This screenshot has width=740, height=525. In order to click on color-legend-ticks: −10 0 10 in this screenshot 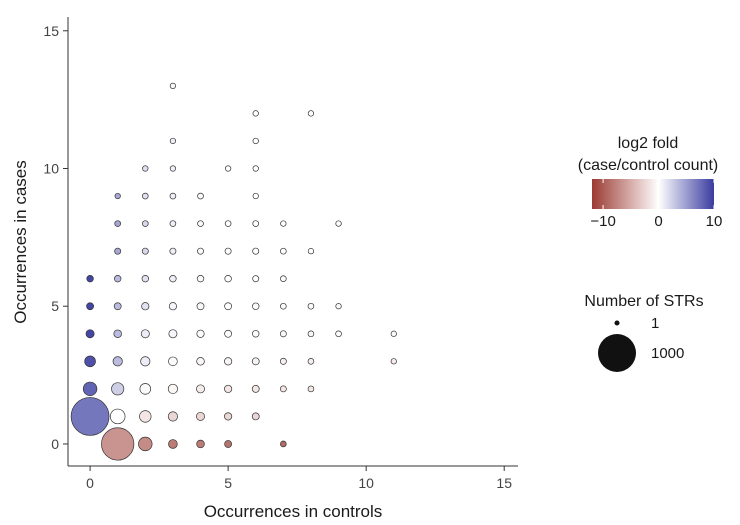, I will do `click(656, 204)`.